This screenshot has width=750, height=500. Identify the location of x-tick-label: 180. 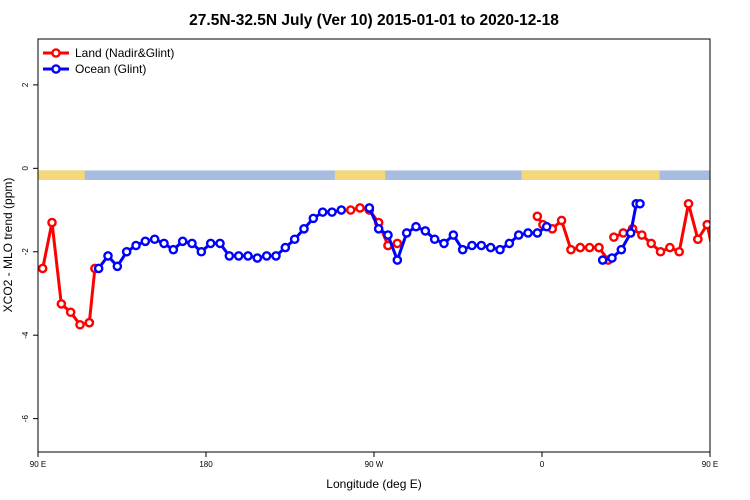
(206, 464).